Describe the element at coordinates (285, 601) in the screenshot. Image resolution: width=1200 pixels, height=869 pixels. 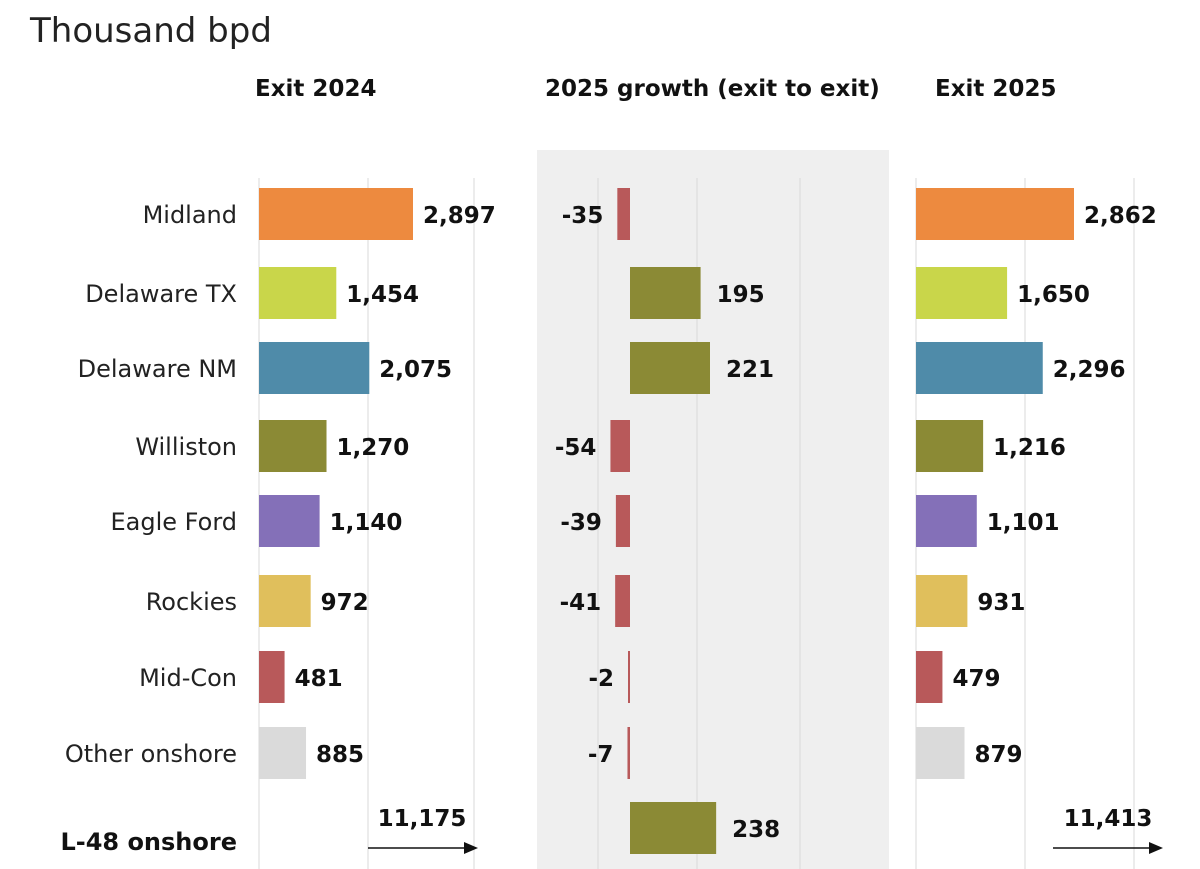
I see `bar-exit2024-rockies` at that location.